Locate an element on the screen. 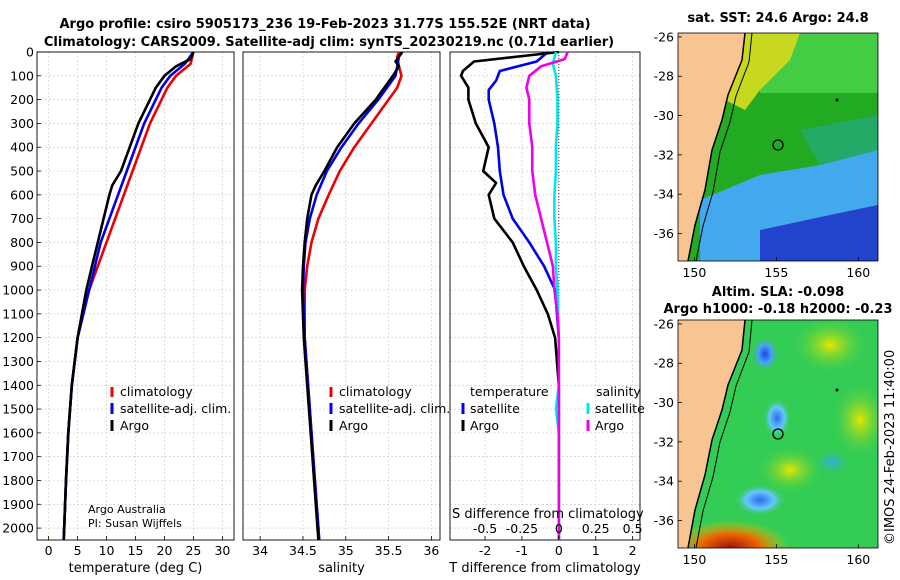 The image size is (900, 580). series-line-satellite-adj-clim is located at coordinates (128, 296).